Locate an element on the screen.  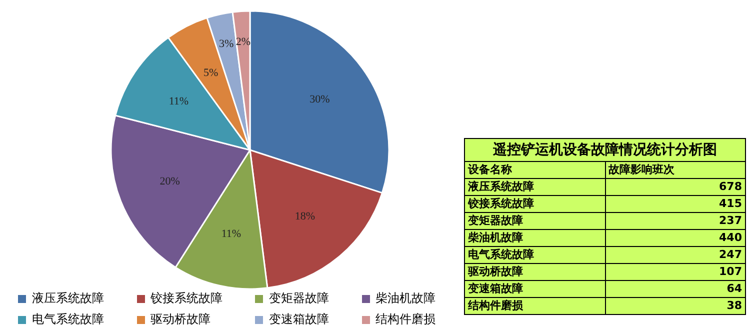
category-label: 变速箱故障 is located at coordinates (495, 288).